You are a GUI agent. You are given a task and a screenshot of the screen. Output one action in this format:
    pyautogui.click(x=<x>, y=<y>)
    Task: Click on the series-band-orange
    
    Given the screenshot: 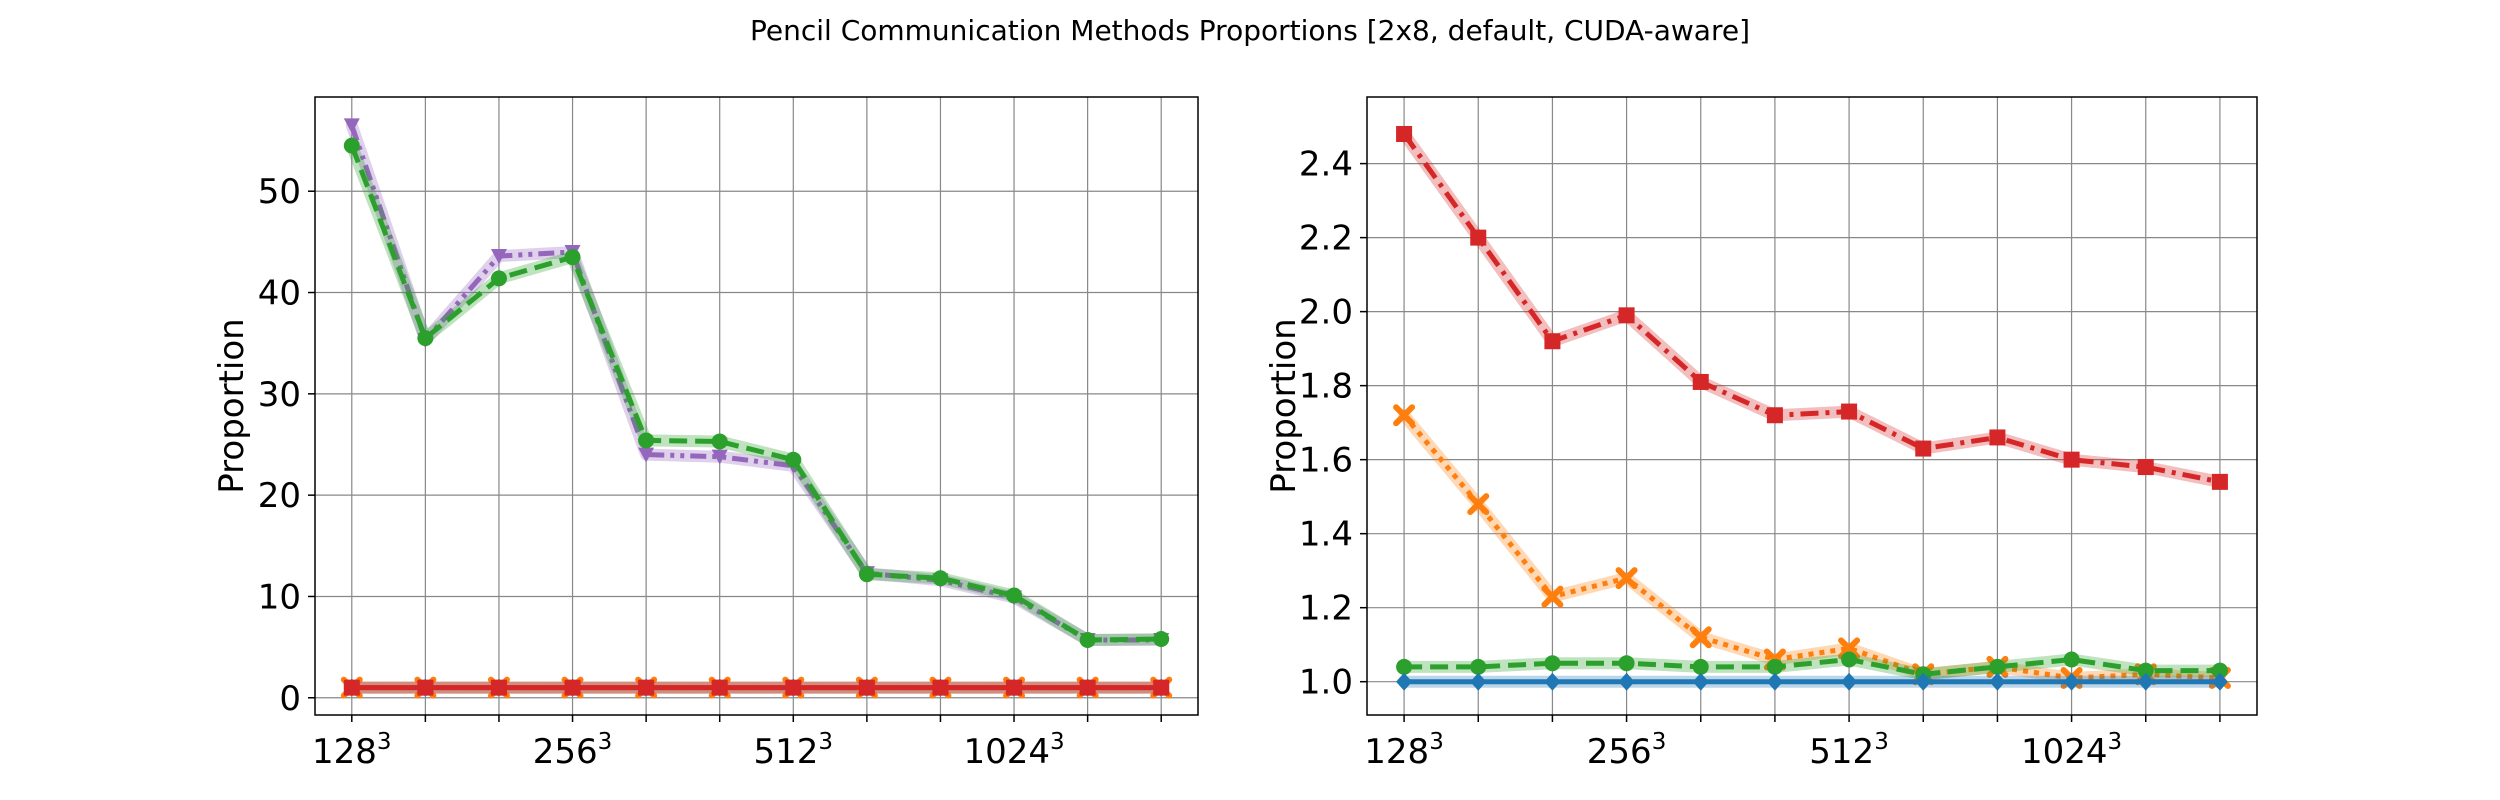 What is the action you would take?
    pyautogui.click(x=1812, y=546)
    